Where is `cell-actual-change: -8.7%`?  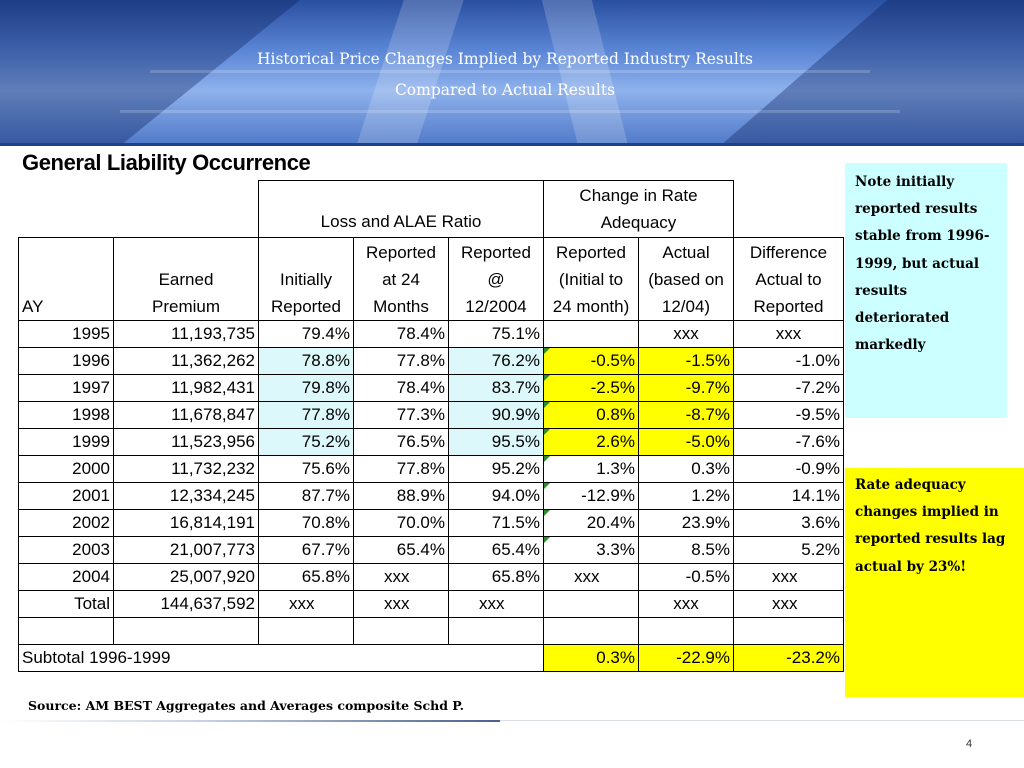
cell-actual-change: -8.7% is located at coordinates (686, 415).